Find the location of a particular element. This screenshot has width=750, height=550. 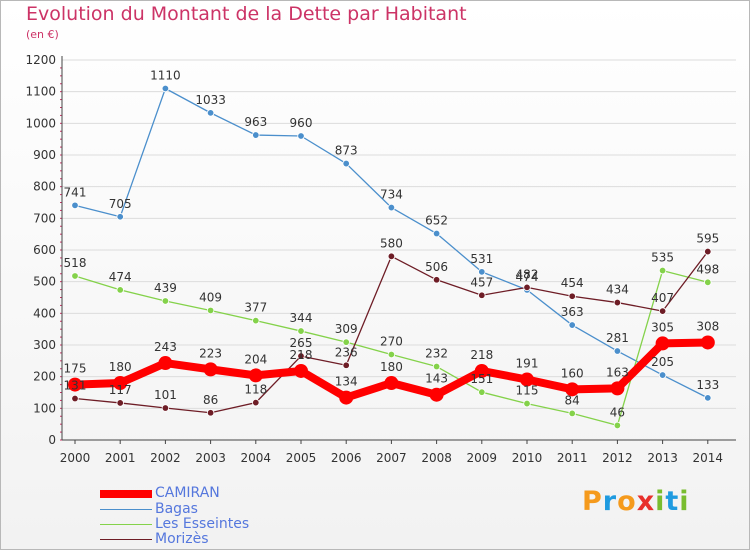

data-label: 474 is located at coordinates (527, 277).